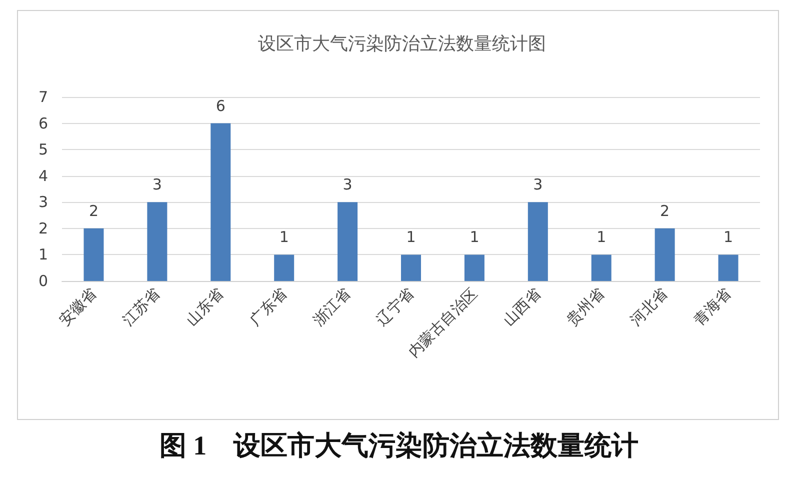 Image resolution: width=798 pixels, height=481 pixels. Describe the element at coordinates (331, 307) in the screenshot. I see `x-tick-label: 浙江省` at that location.